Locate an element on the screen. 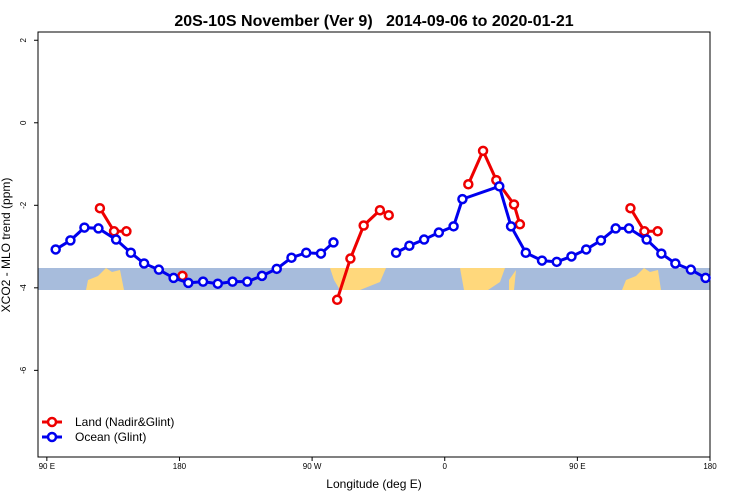 The width and height of the screenshot is (750, 500). y-tick-label: -2 is located at coordinates (23, 205).